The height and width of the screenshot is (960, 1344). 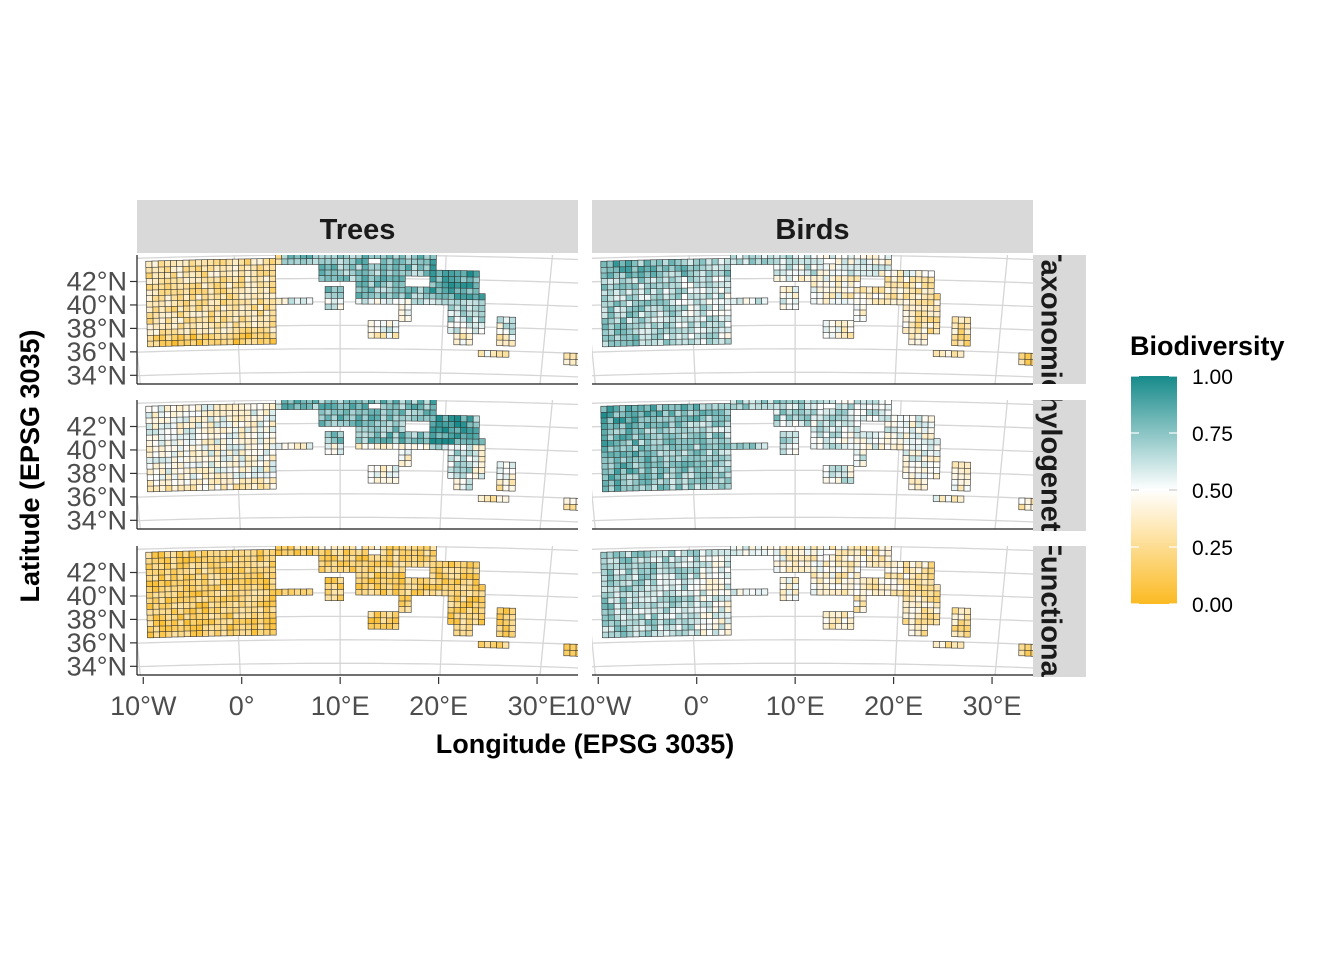 What do you see at coordinates (357, 665) in the screenshot?
I see `graticule-parallel` at bounding box center [357, 665].